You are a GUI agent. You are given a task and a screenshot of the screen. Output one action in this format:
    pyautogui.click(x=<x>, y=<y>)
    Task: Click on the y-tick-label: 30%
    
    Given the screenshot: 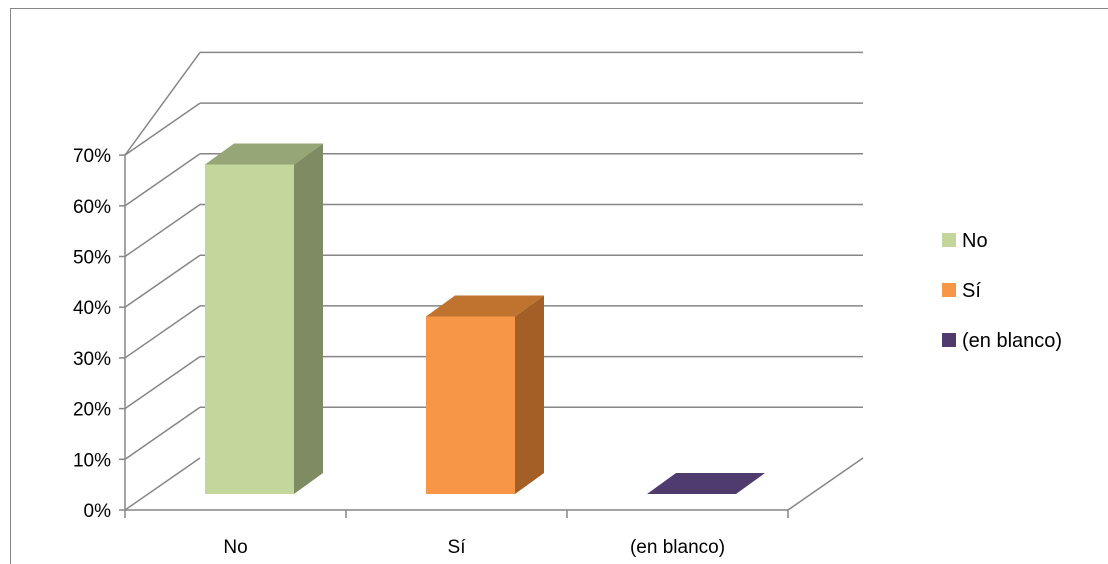 What is the action you would take?
    pyautogui.click(x=92, y=359)
    